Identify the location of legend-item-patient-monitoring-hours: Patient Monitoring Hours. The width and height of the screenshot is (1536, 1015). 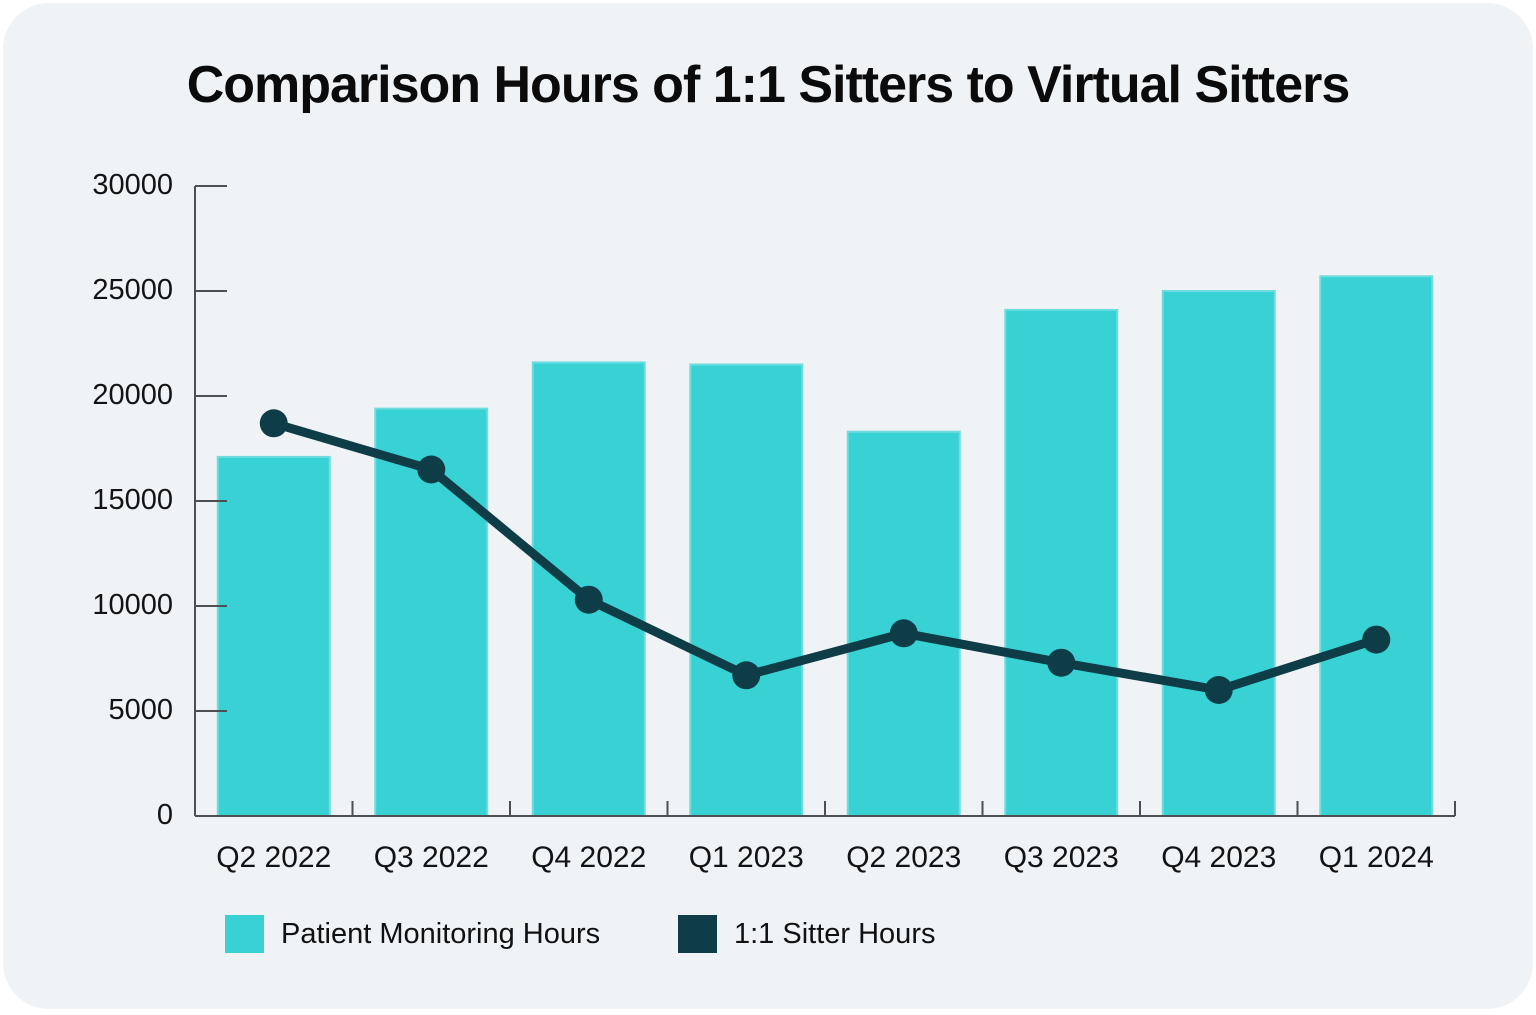
(412, 934).